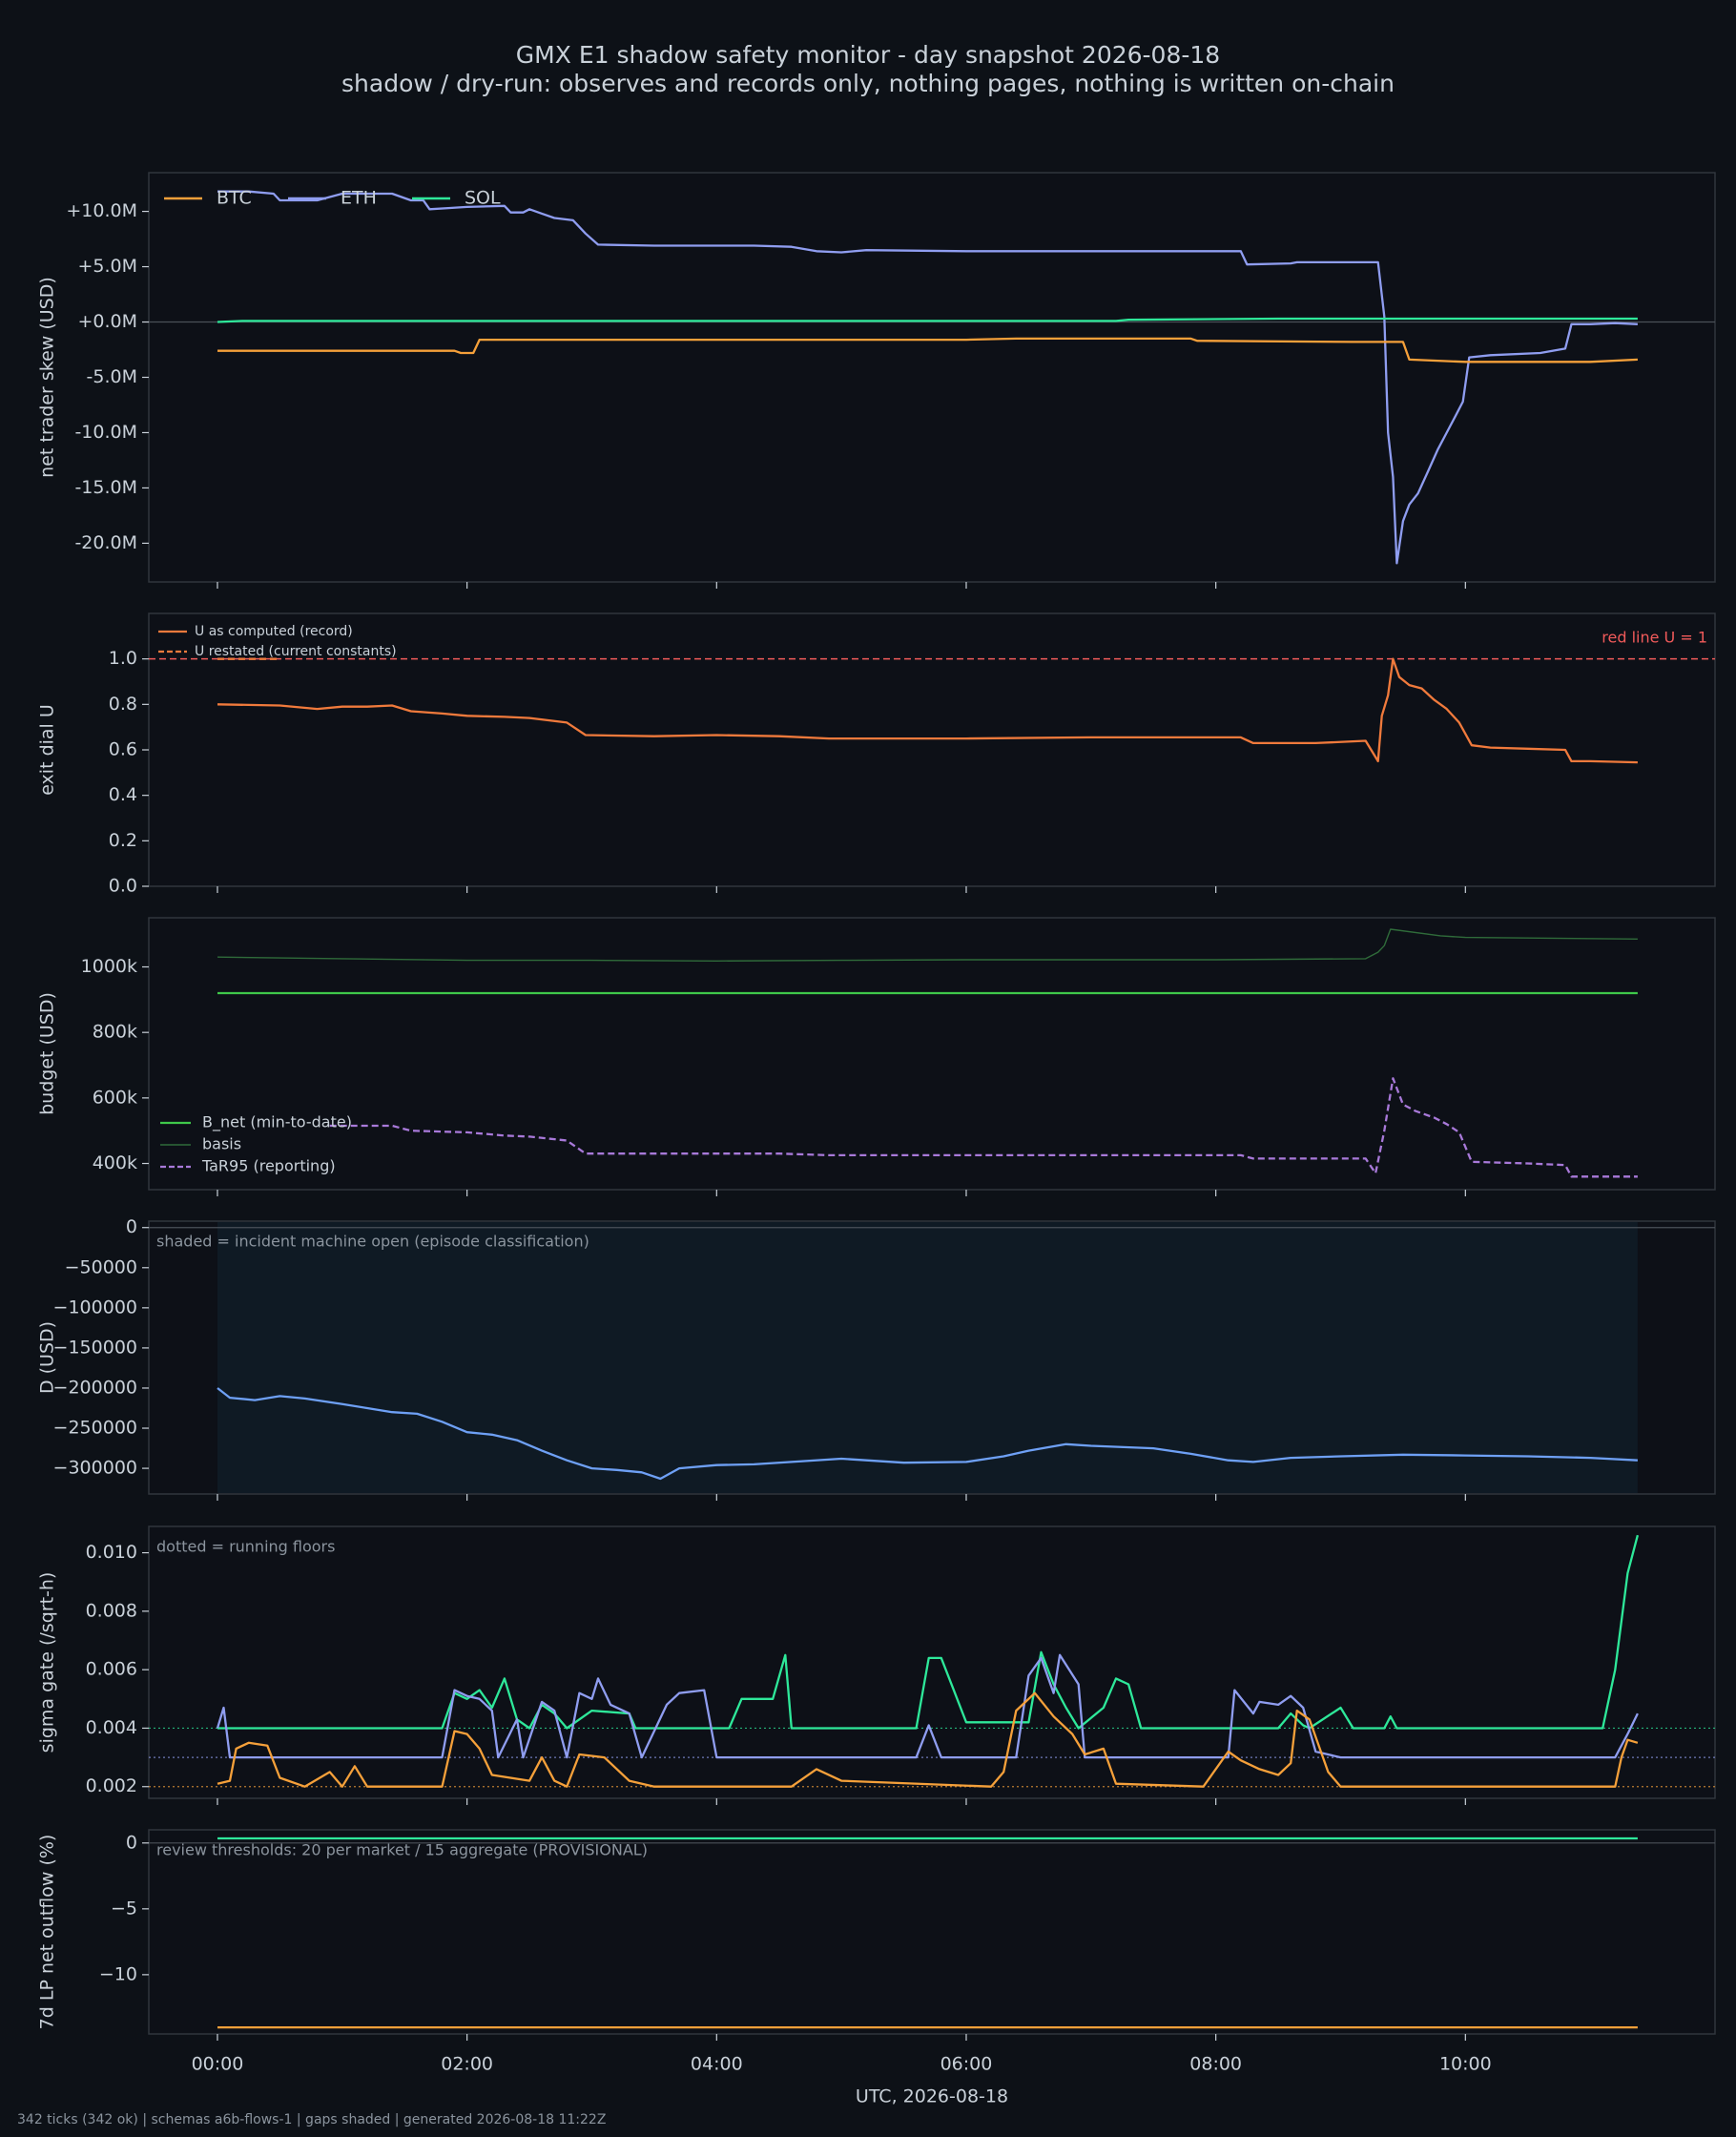 The image size is (1736, 2137). Describe the element at coordinates (107, 266) in the screenshot. I see `y-tick-label: +5.0M` at that location.